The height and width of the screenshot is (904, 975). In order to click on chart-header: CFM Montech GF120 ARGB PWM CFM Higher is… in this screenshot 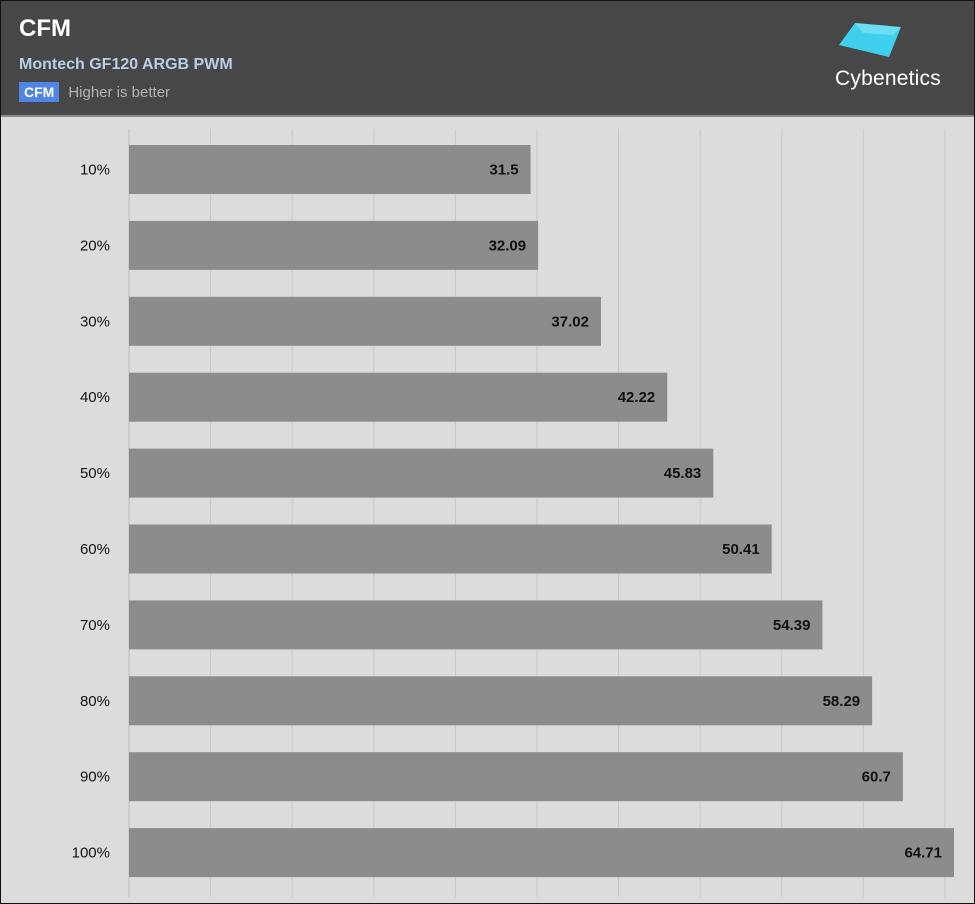, I will do `click(487, 59)`.